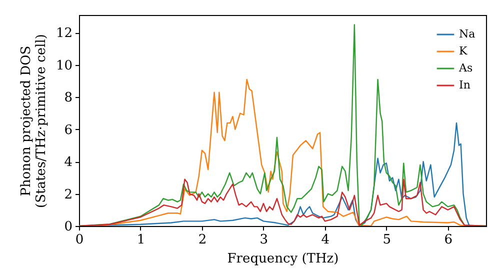  I want to click on y-tick-label: 4, so click(68, 162).